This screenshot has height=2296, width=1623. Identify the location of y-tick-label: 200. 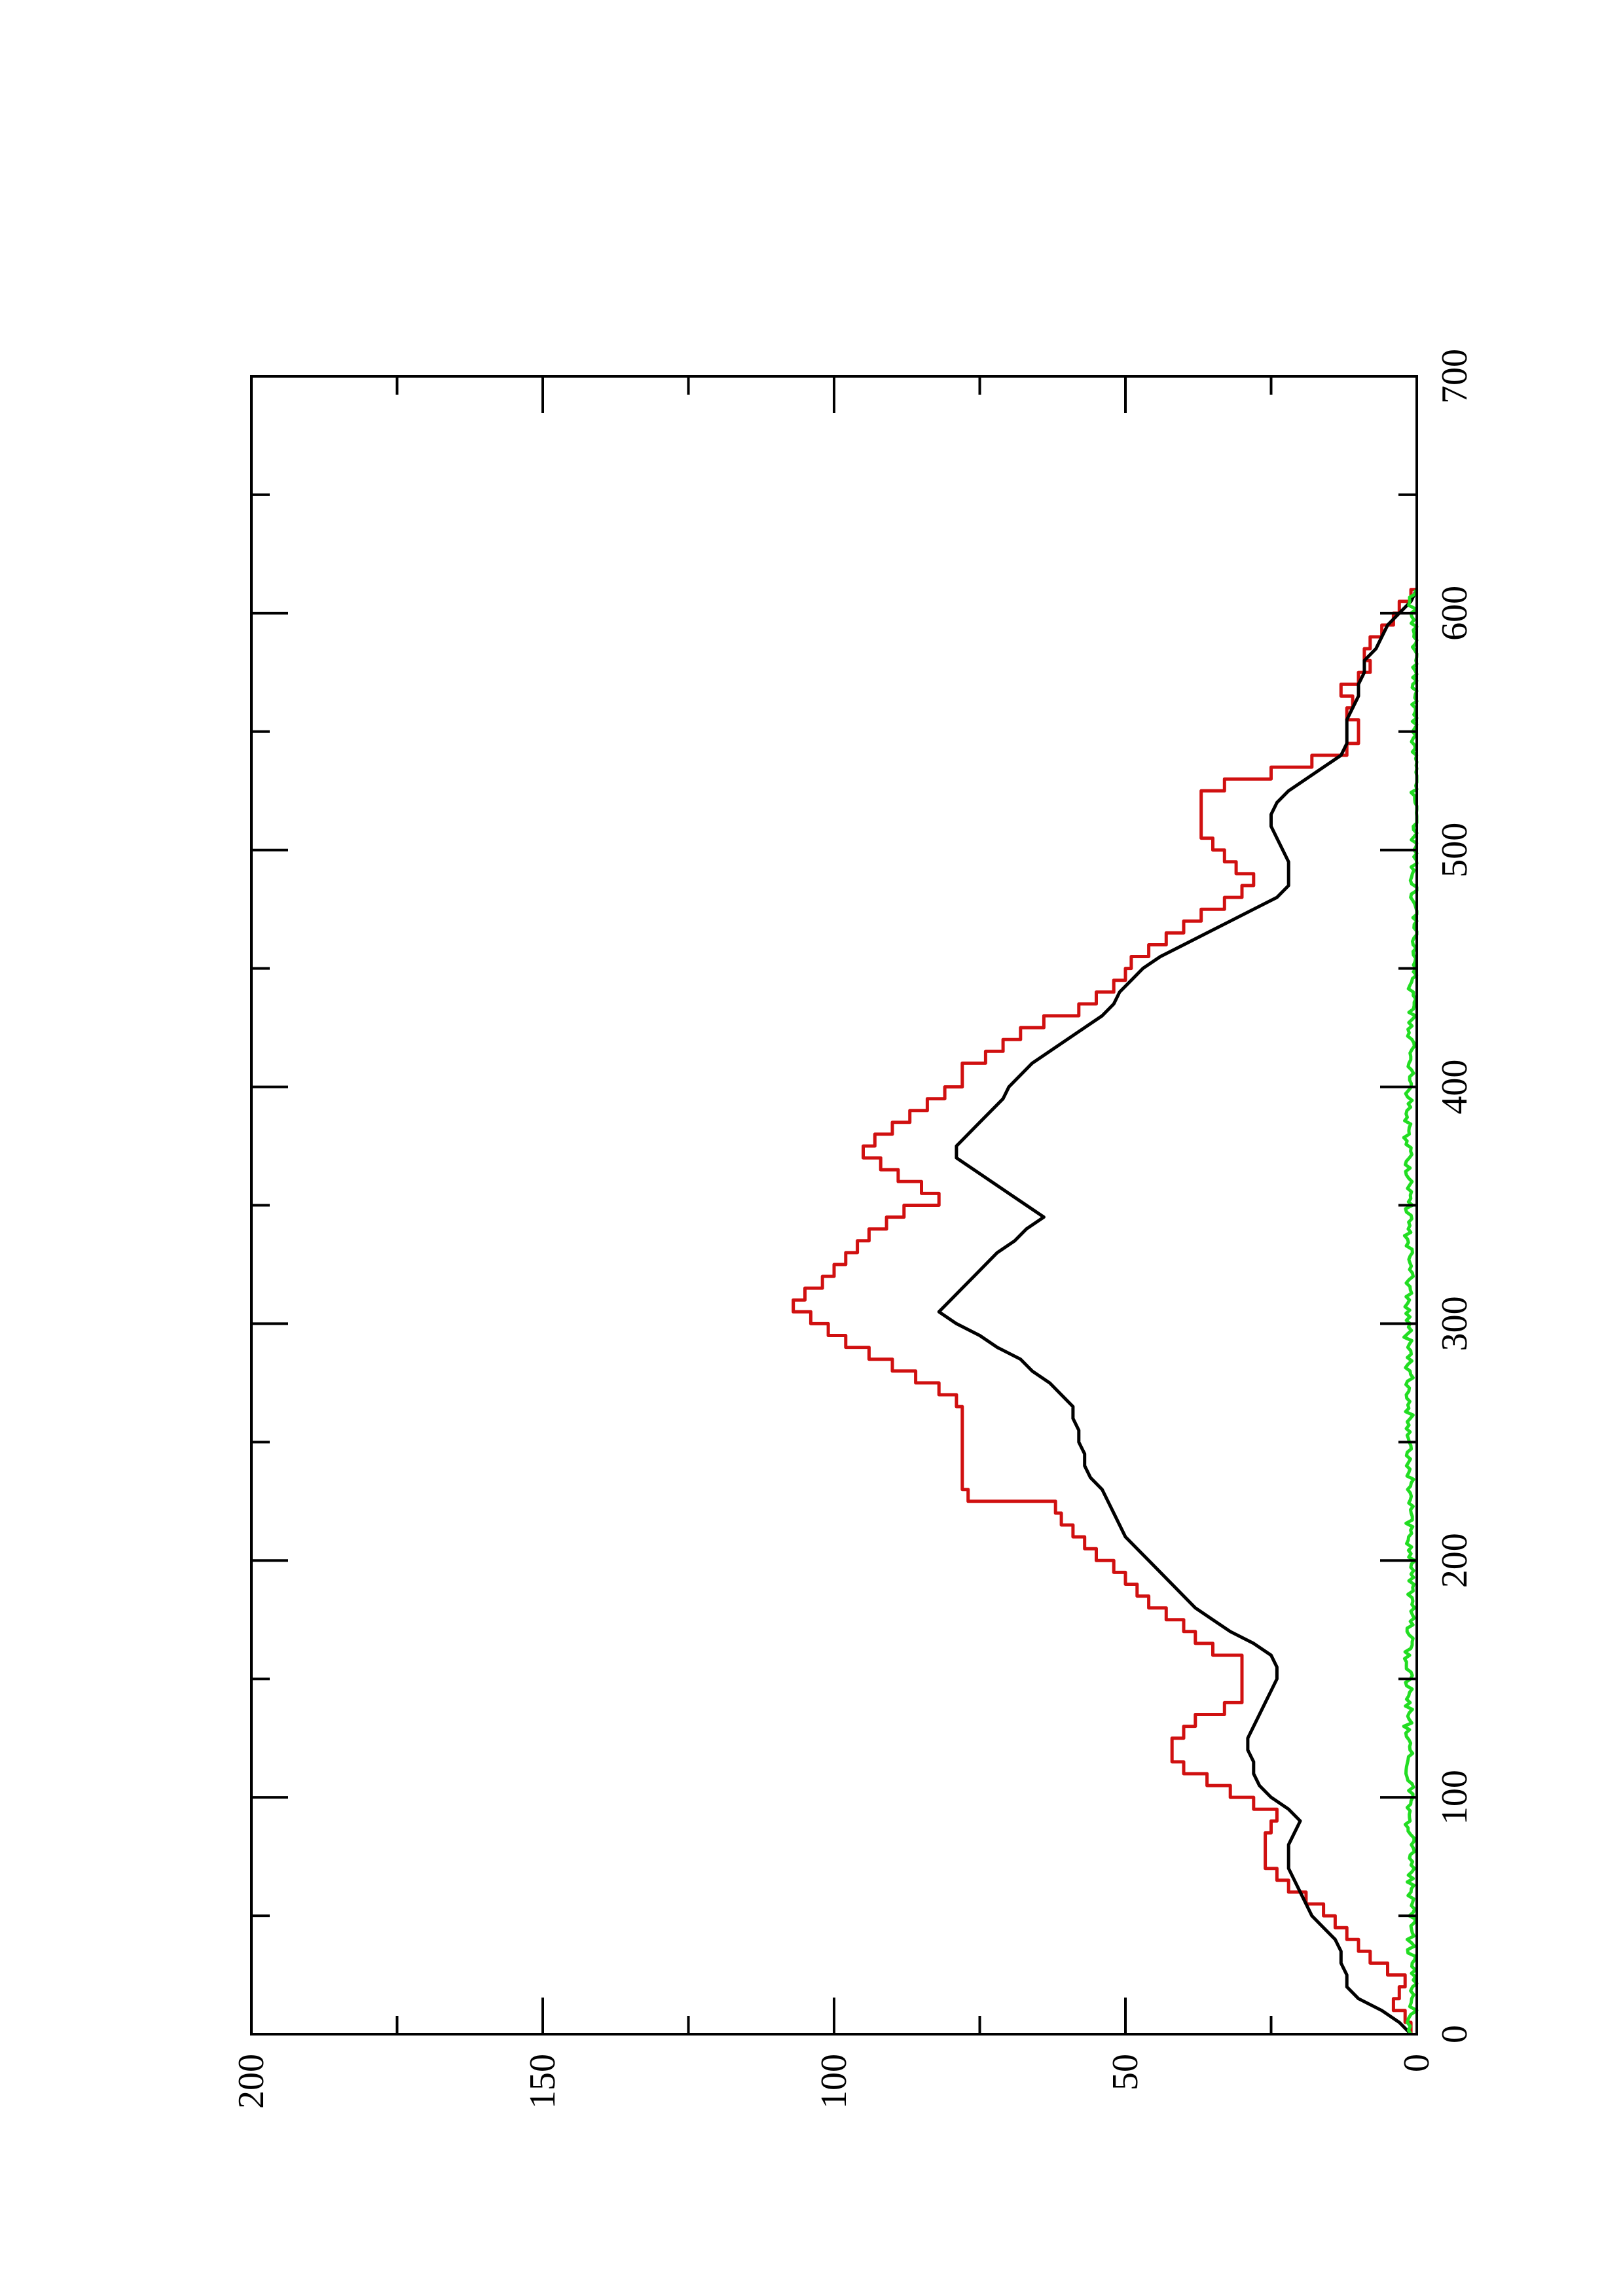
(251, 2081).